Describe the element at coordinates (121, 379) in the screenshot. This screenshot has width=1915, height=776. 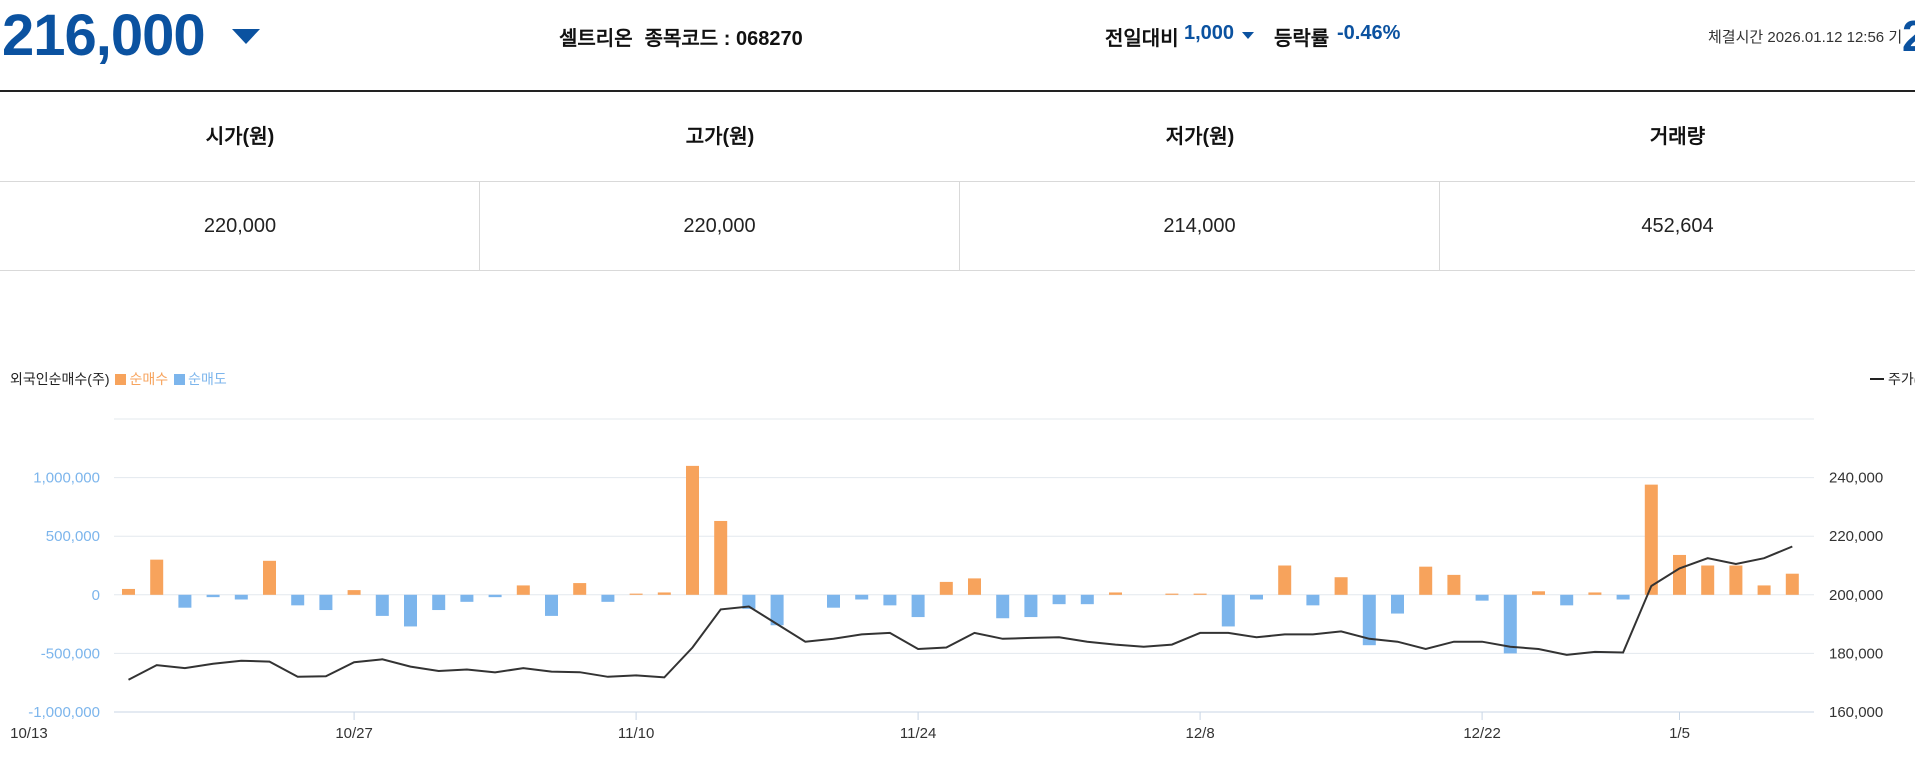
I see `legend-buy-swatch` at that location.